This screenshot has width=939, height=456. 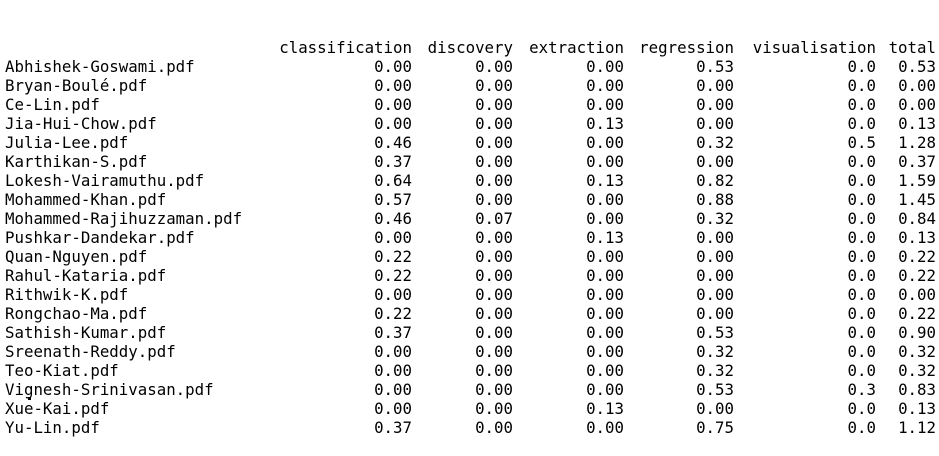 I want to click on column-header-total: total, so click(x=906, y=47).